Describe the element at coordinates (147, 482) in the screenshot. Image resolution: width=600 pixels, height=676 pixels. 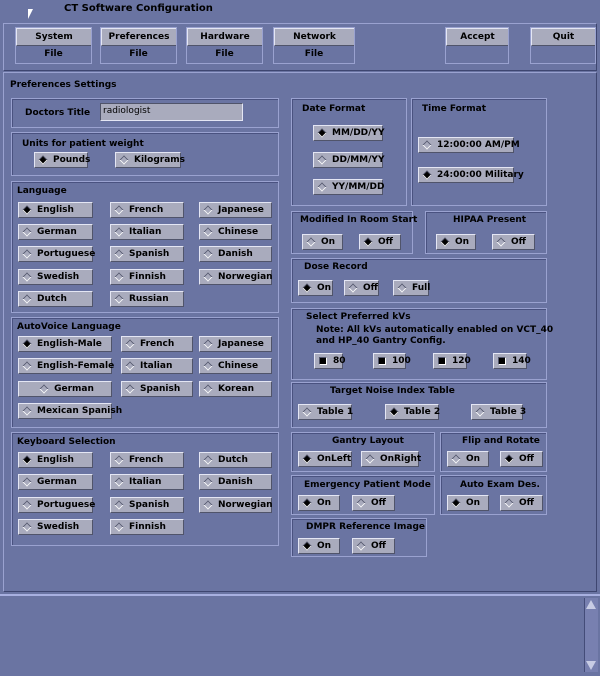
I see `keyboard-option-italian: Italian` at that location.